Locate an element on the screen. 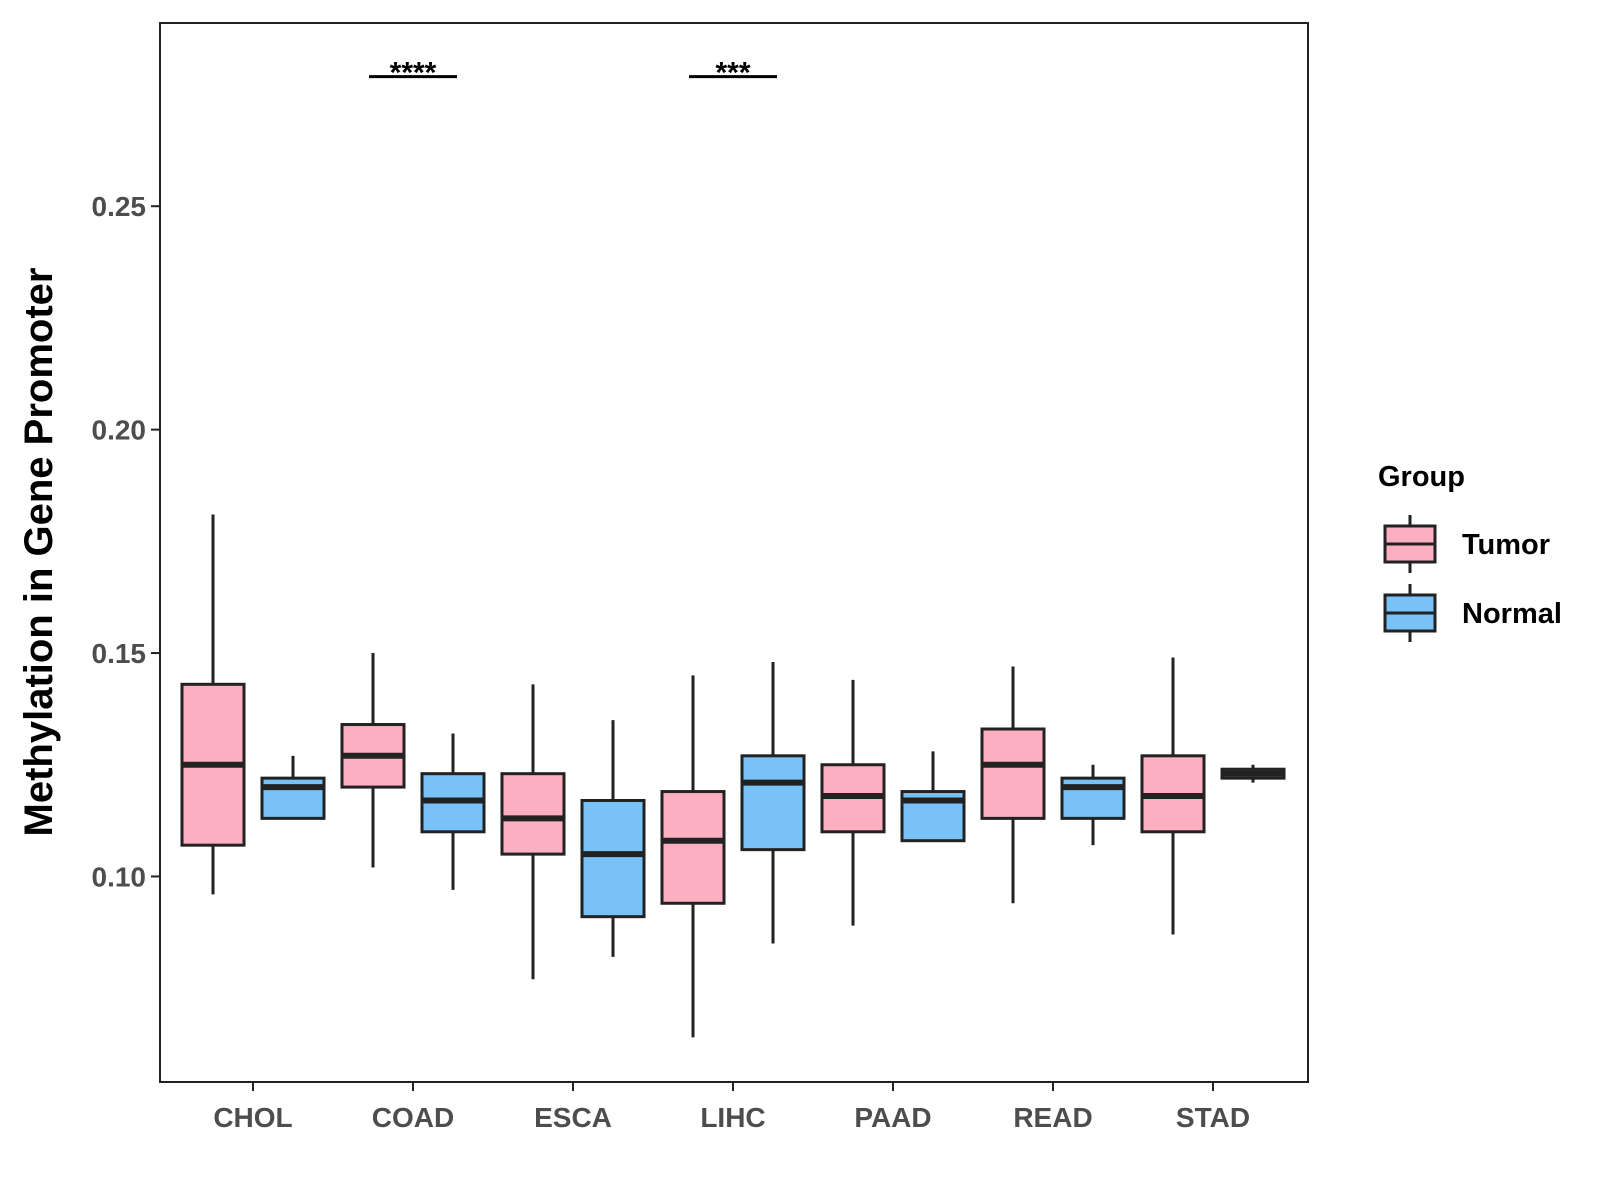  box-normal-paad is located at coordinates (933, 797).